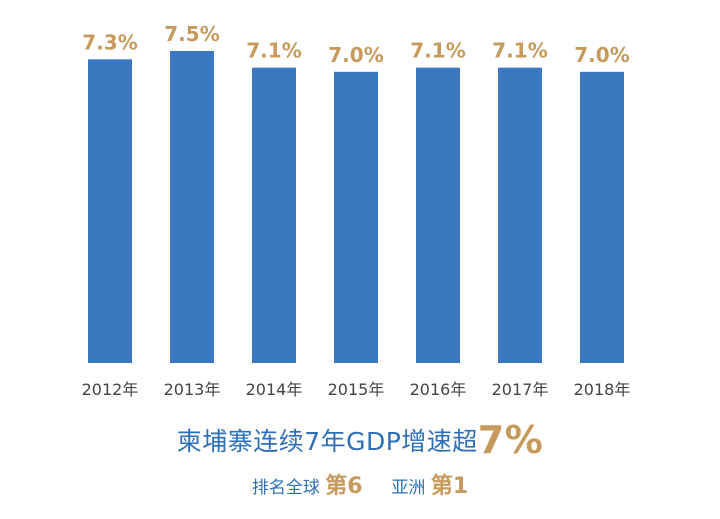 The height and width of the screenshot is (519, 720). Describe the element at coordinates (602, 217) in the screenshot. I see `bar-2018年` at that location.